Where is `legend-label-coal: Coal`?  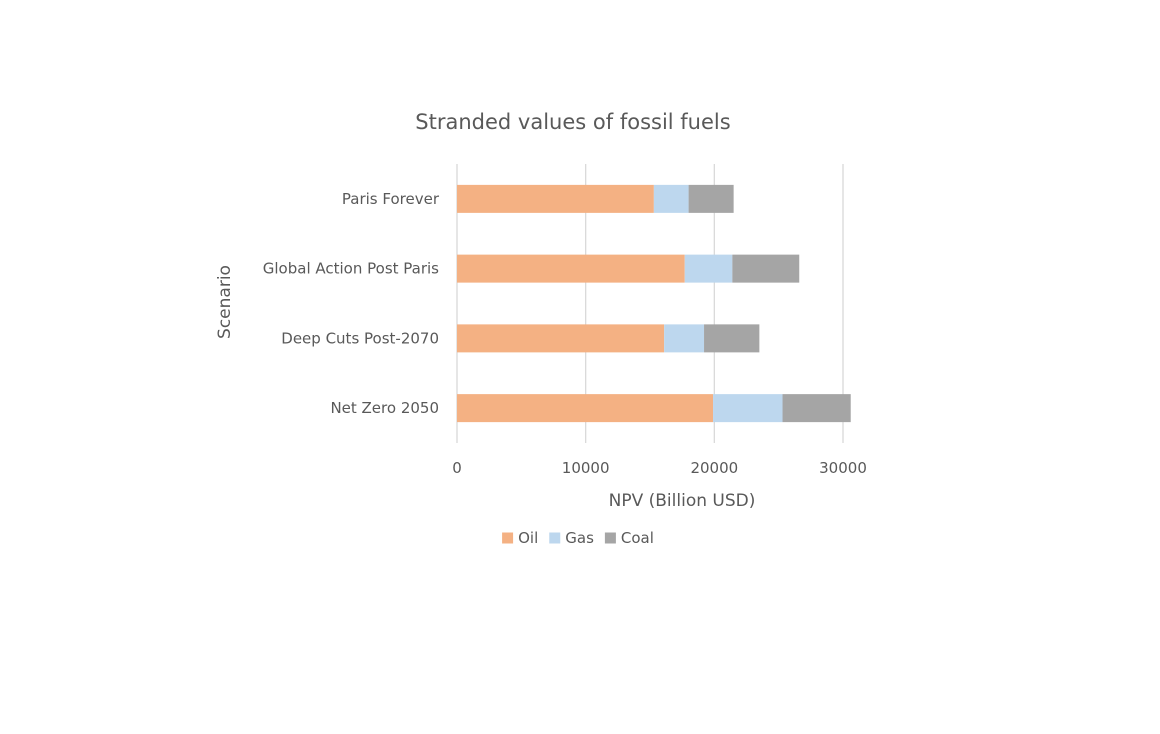 legend-label-coal: Coal is located at coordinates (637, 538).